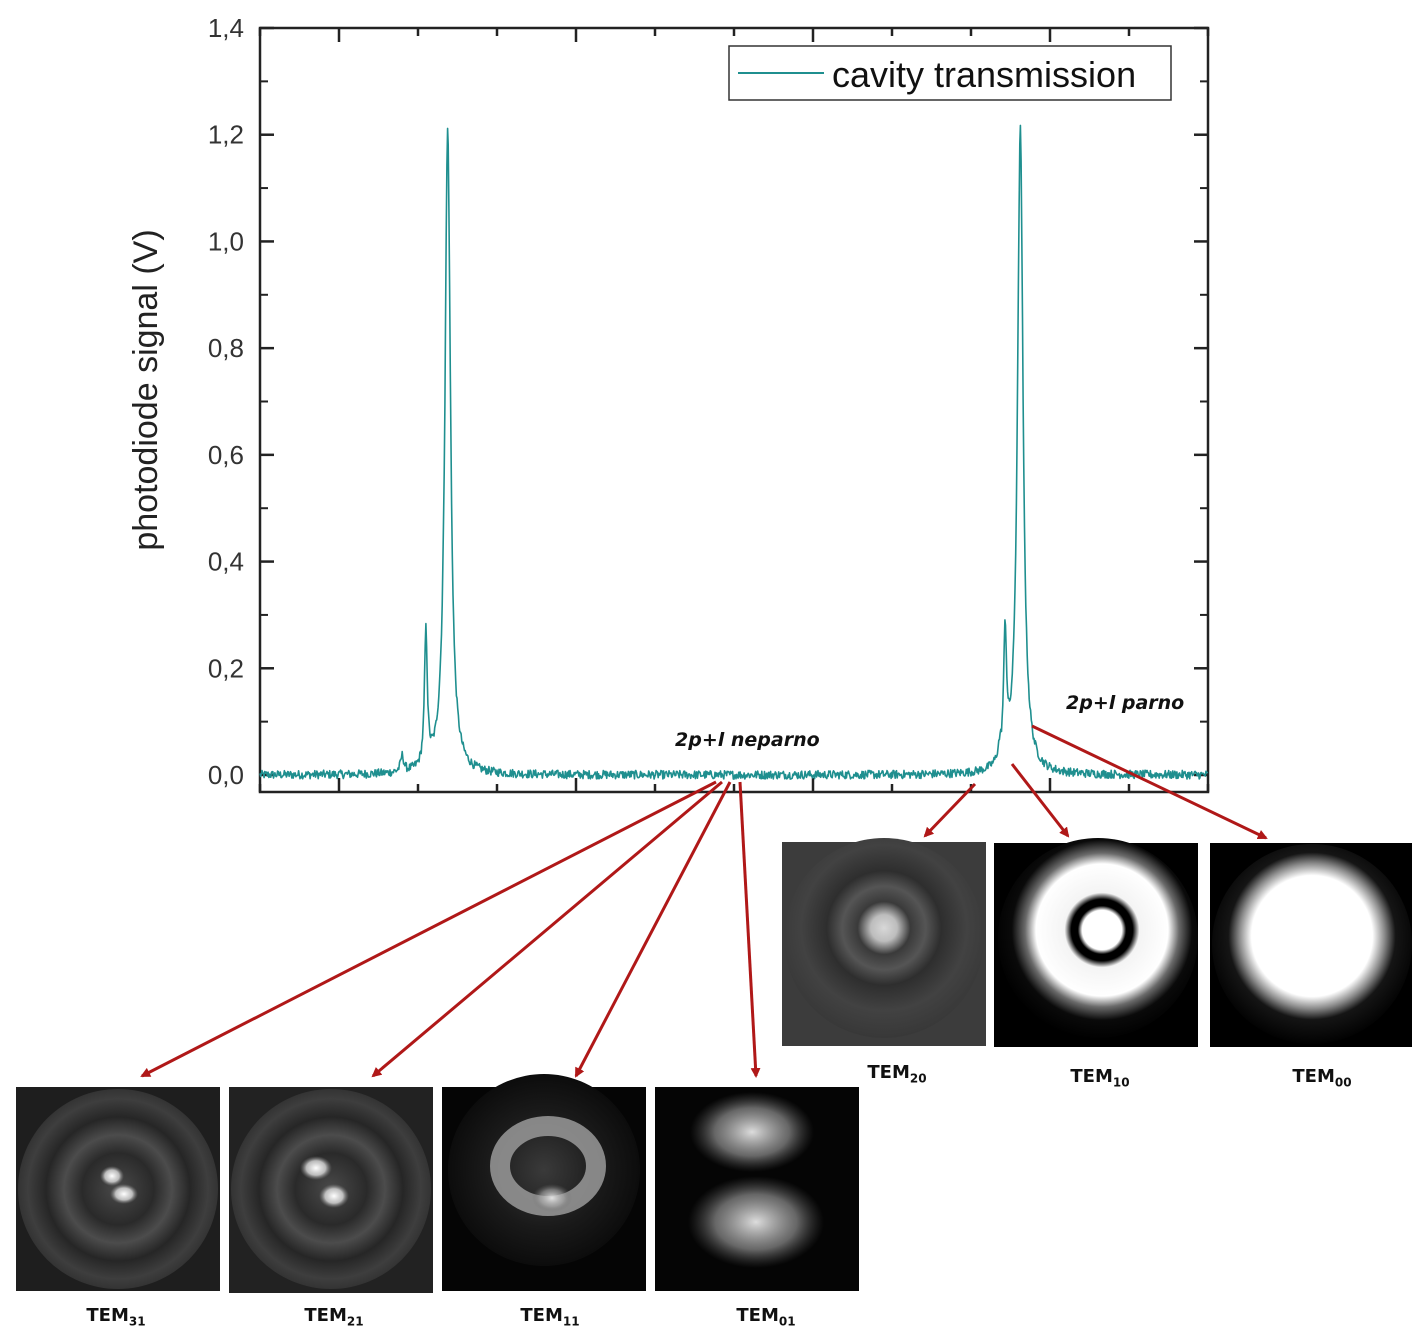 This screenshot has height=1335, width=1412. Describe the element at coordinates (226, 455) in the screenshot. I see `y-tick-label: 0,6` at that location.